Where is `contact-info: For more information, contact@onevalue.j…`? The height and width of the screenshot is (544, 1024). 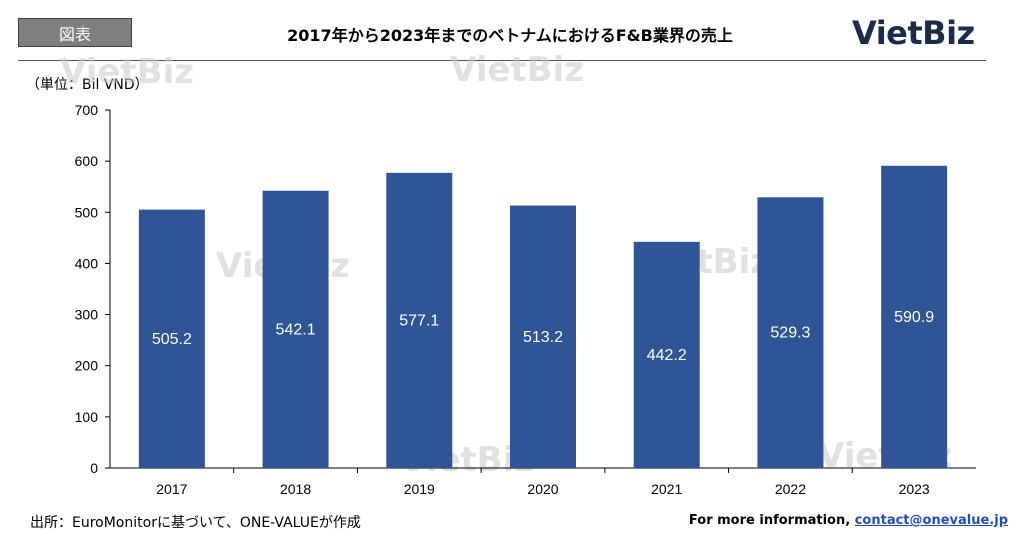
contact-info: For more information, contact@onevalue.j… is located at coordinates (848, 520).